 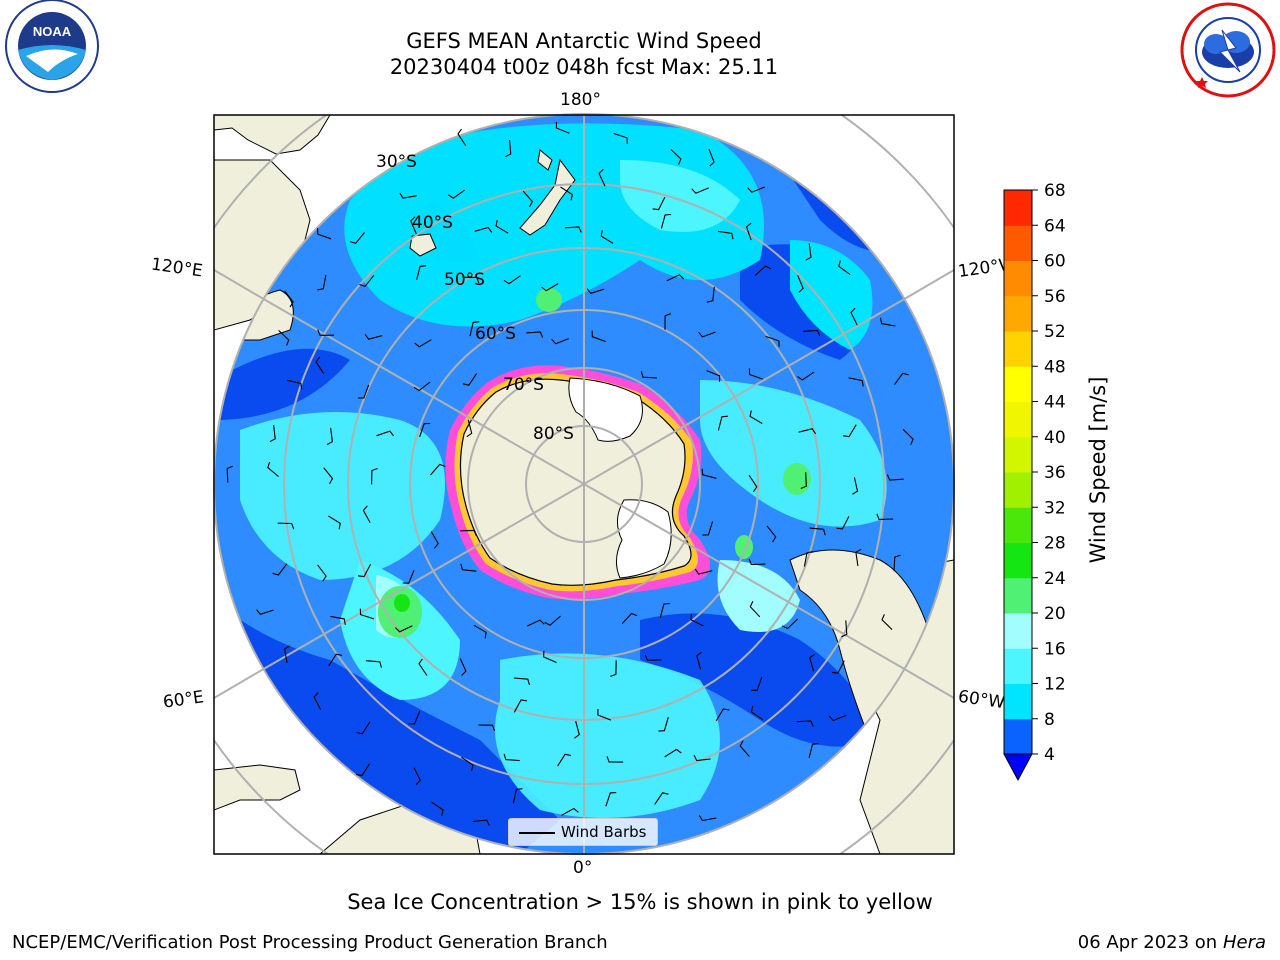 I want to click on lat-label-30s: 30°S, so click(x=396, y=162).